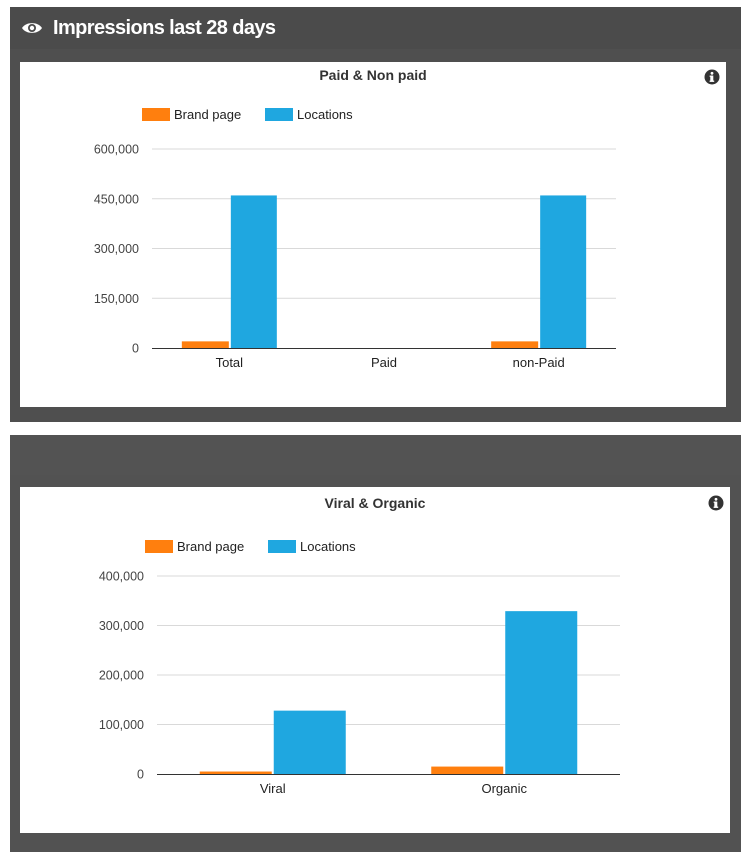  What do you see at coordinates (539, 362) in the screenshot?
I see `x-category-label: non-Paid` at bounding box center [539, 362].